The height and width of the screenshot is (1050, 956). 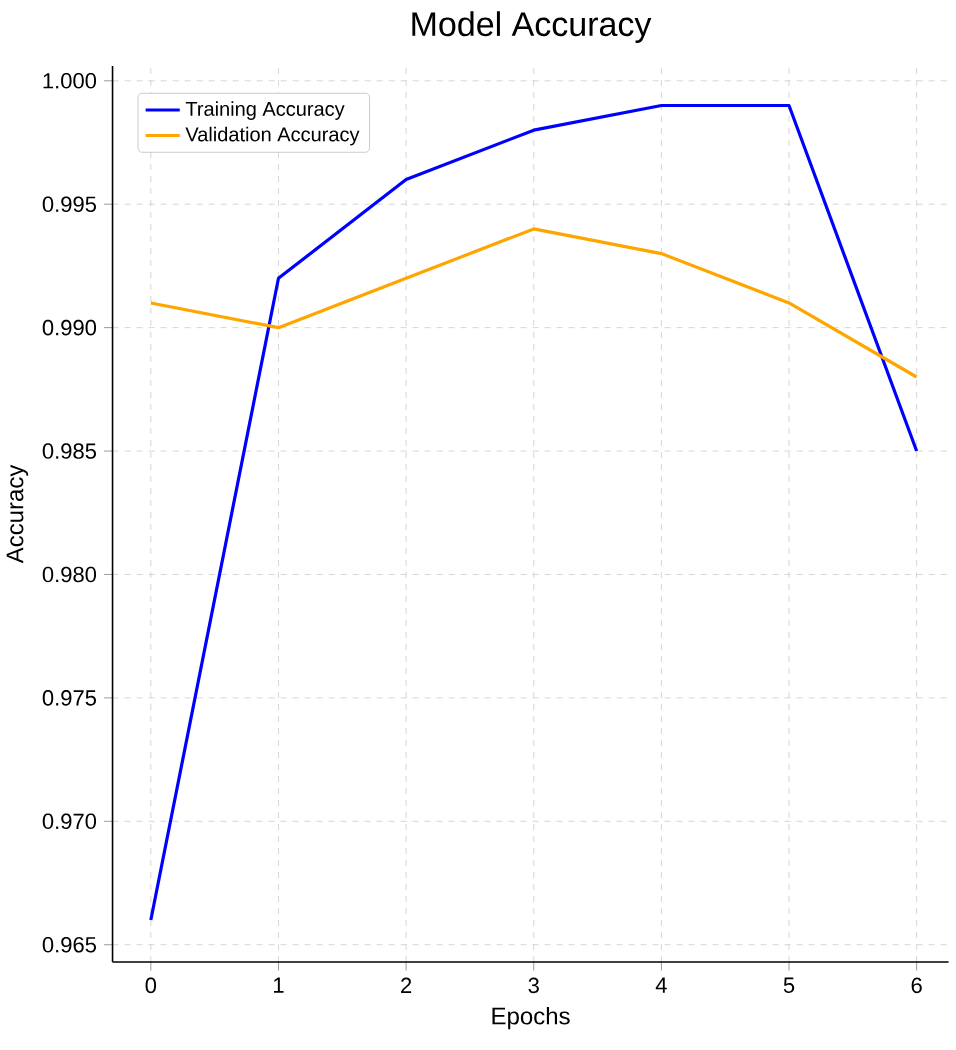 I want to click on y-tick-label: 0.995, so click(x=69, y=204).